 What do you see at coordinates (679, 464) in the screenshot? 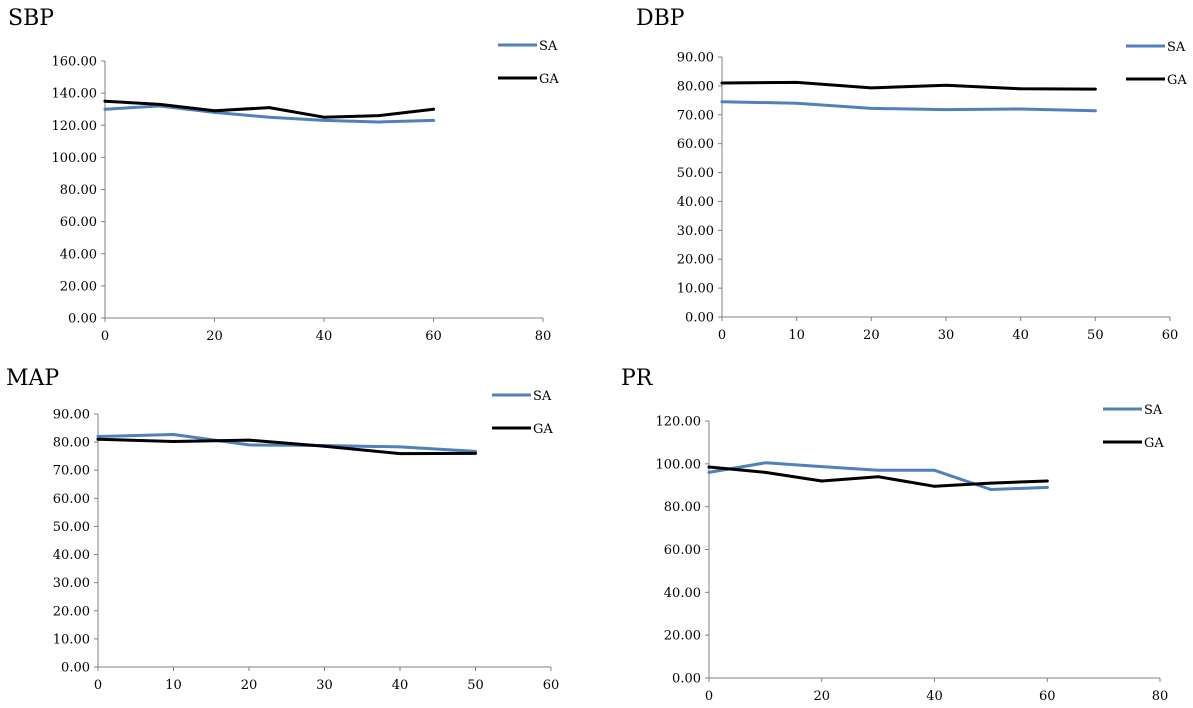
I see `y-tick-label: 100.00` at bounding box center [679, 464].